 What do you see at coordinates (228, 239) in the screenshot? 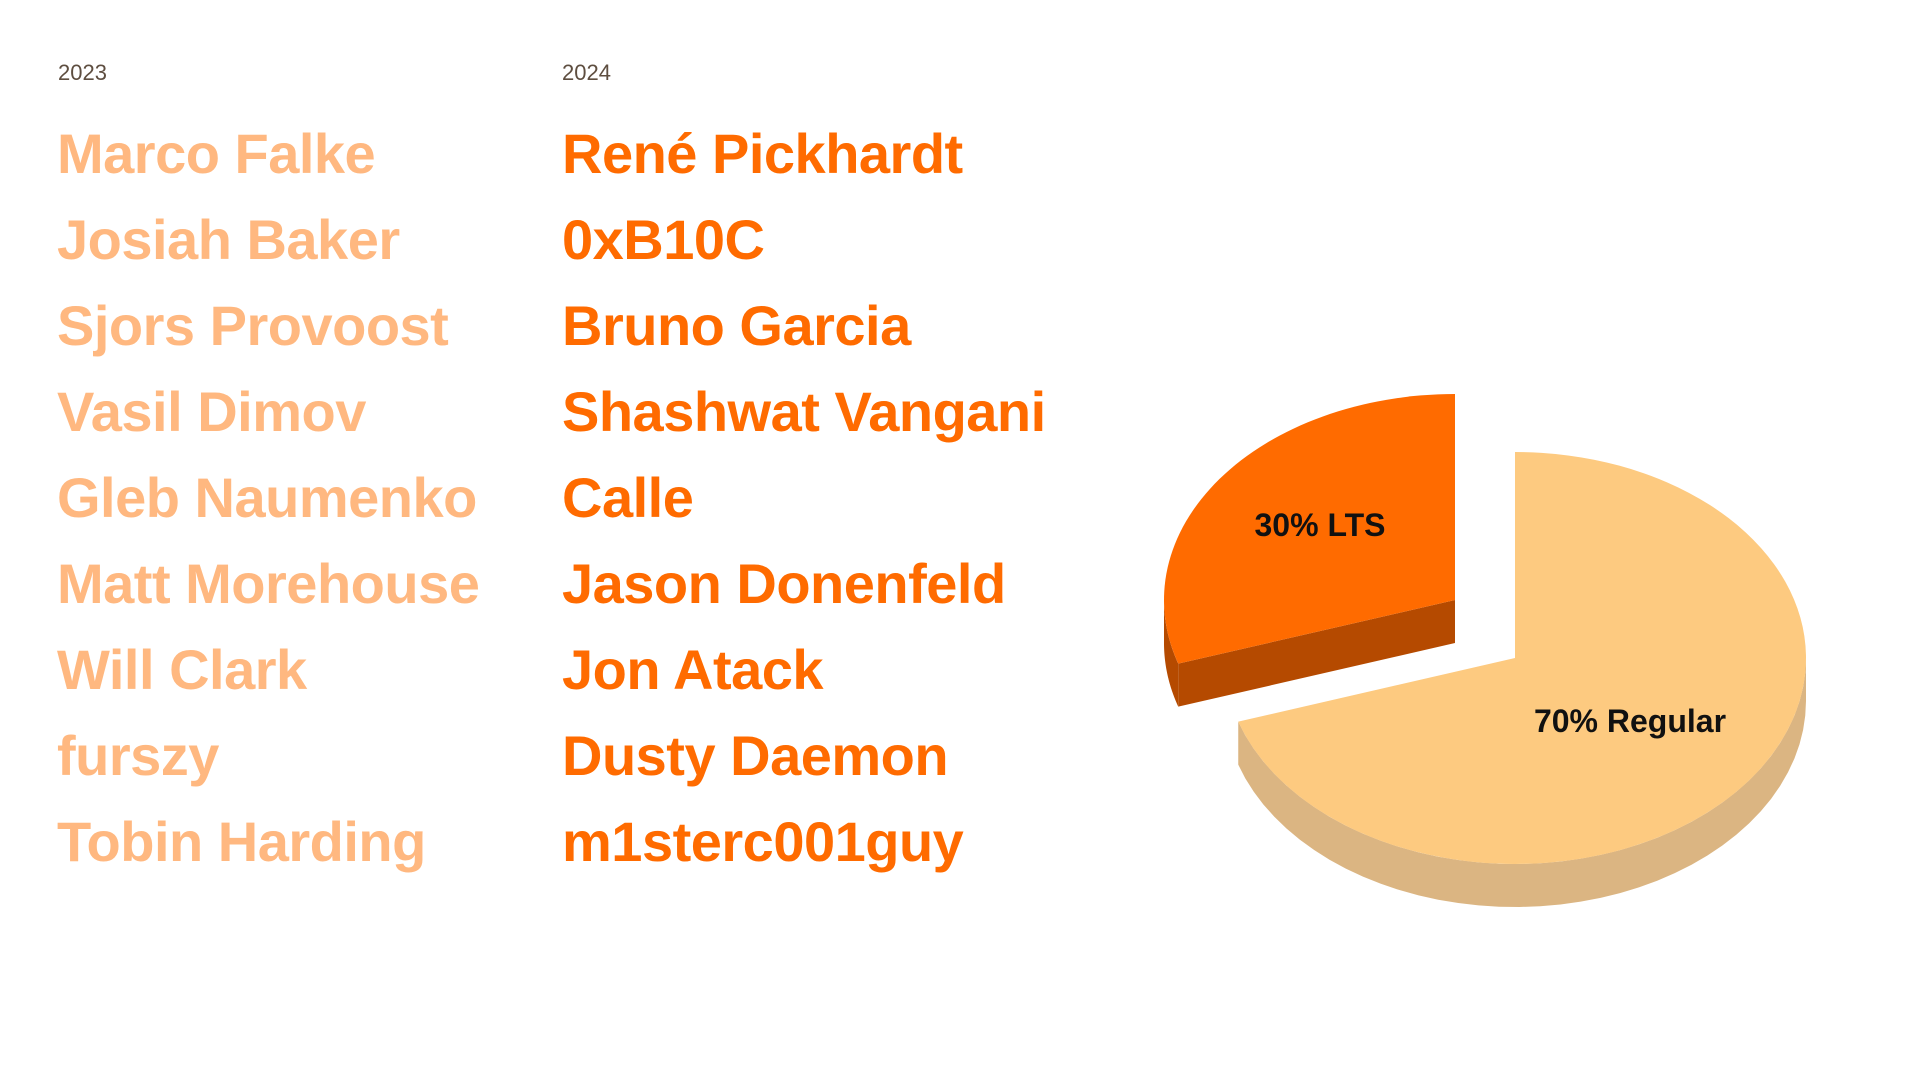
I see `contributor-name: Josiah Baker` at bounding box center [228, 239].